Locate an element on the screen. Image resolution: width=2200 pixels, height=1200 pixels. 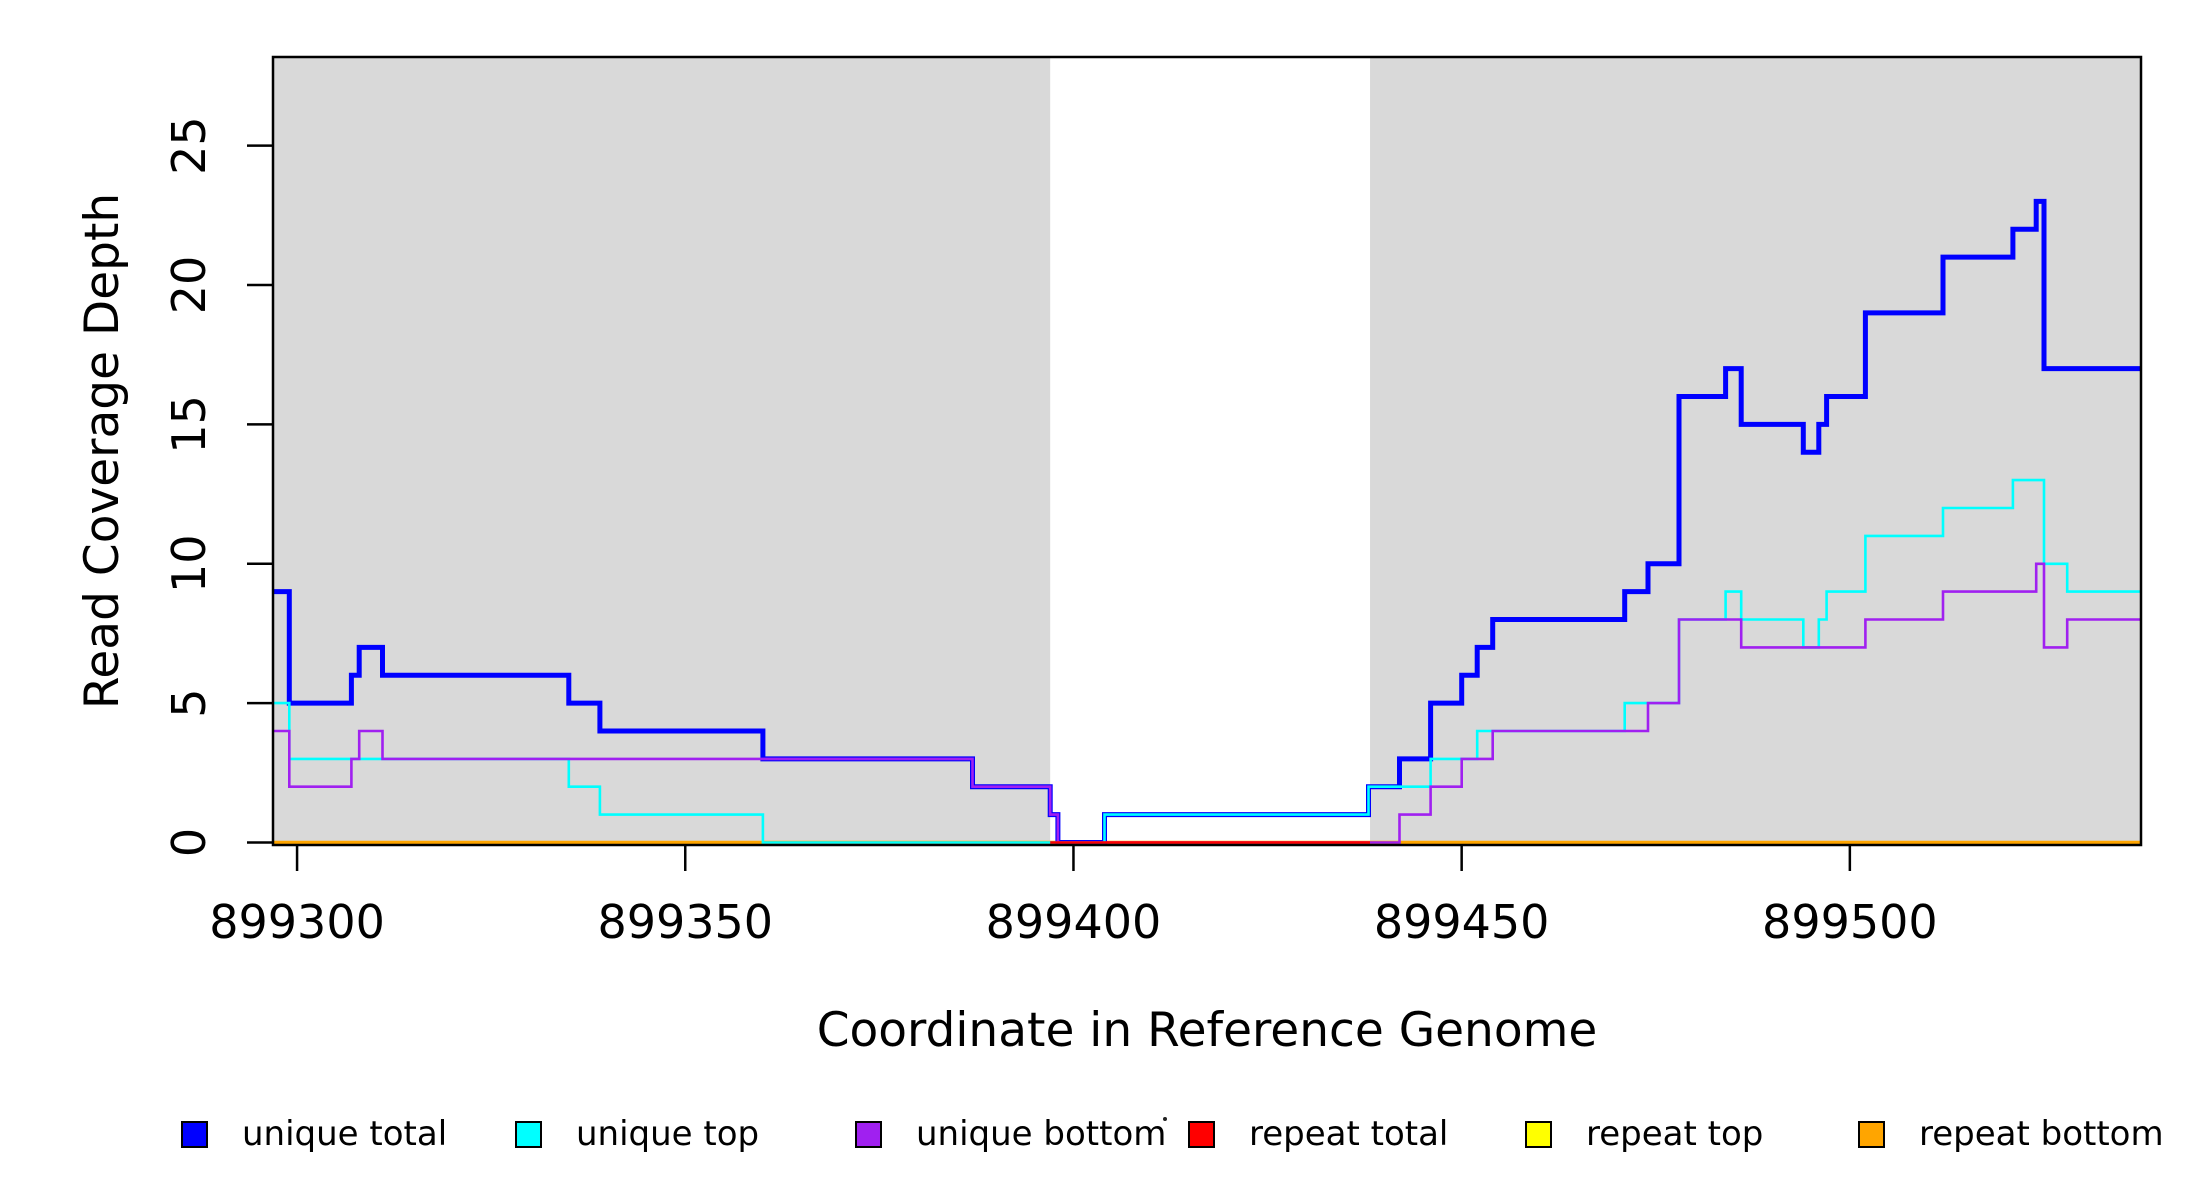
legend-label-unique-top: unique top is located at coordinates (668, 1134).